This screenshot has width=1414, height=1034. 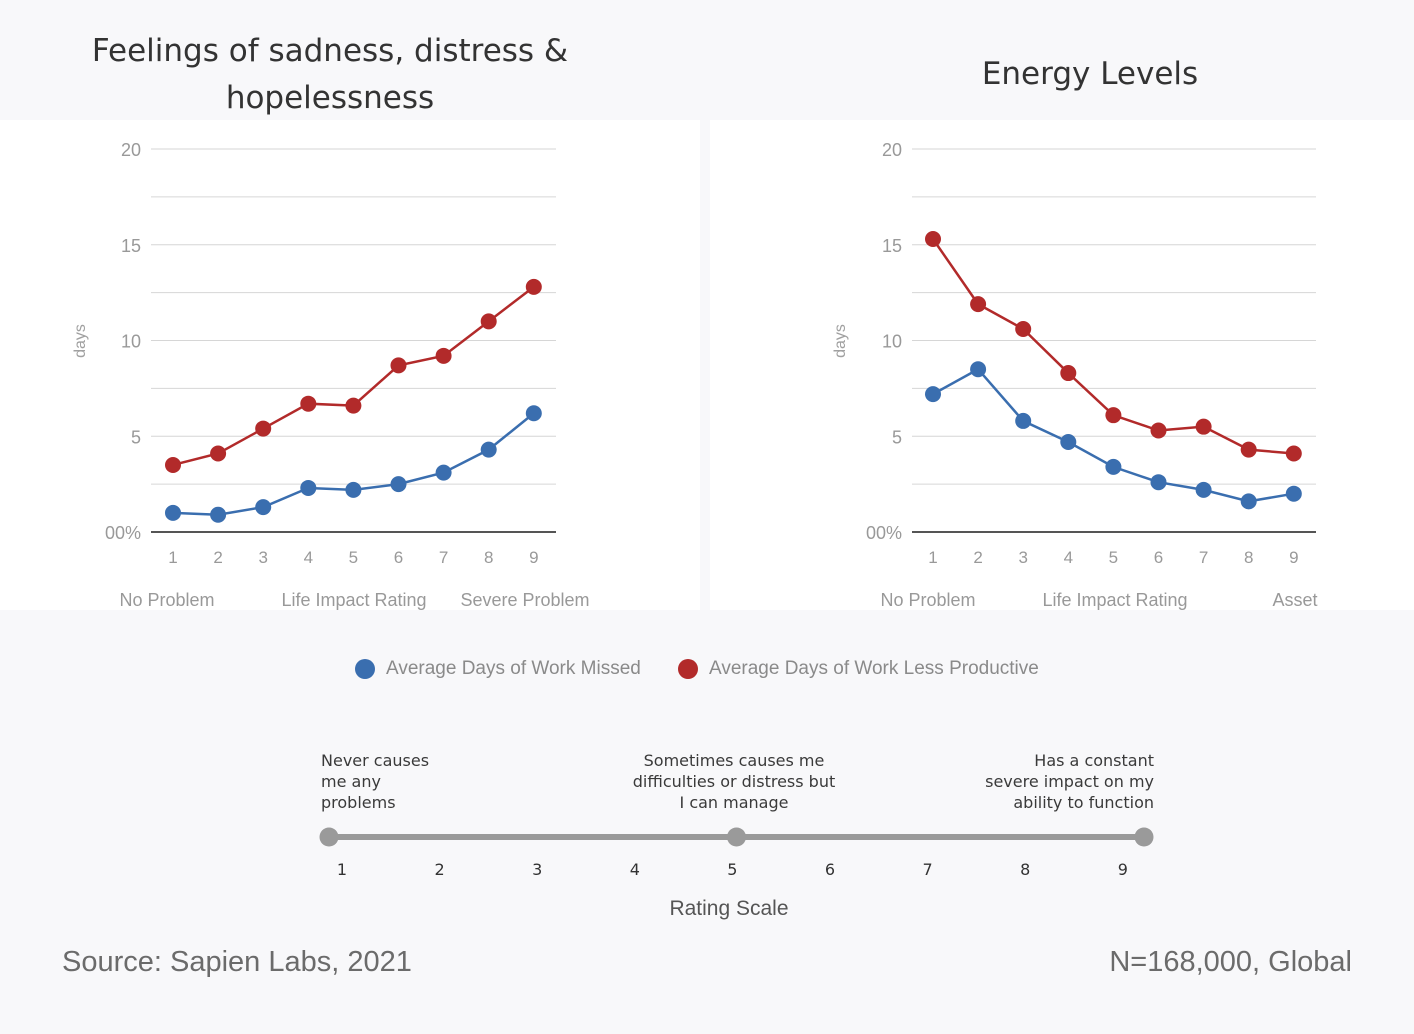 I want to click on chart1-y-tick-label: 00%, so click(x=123, y=533).